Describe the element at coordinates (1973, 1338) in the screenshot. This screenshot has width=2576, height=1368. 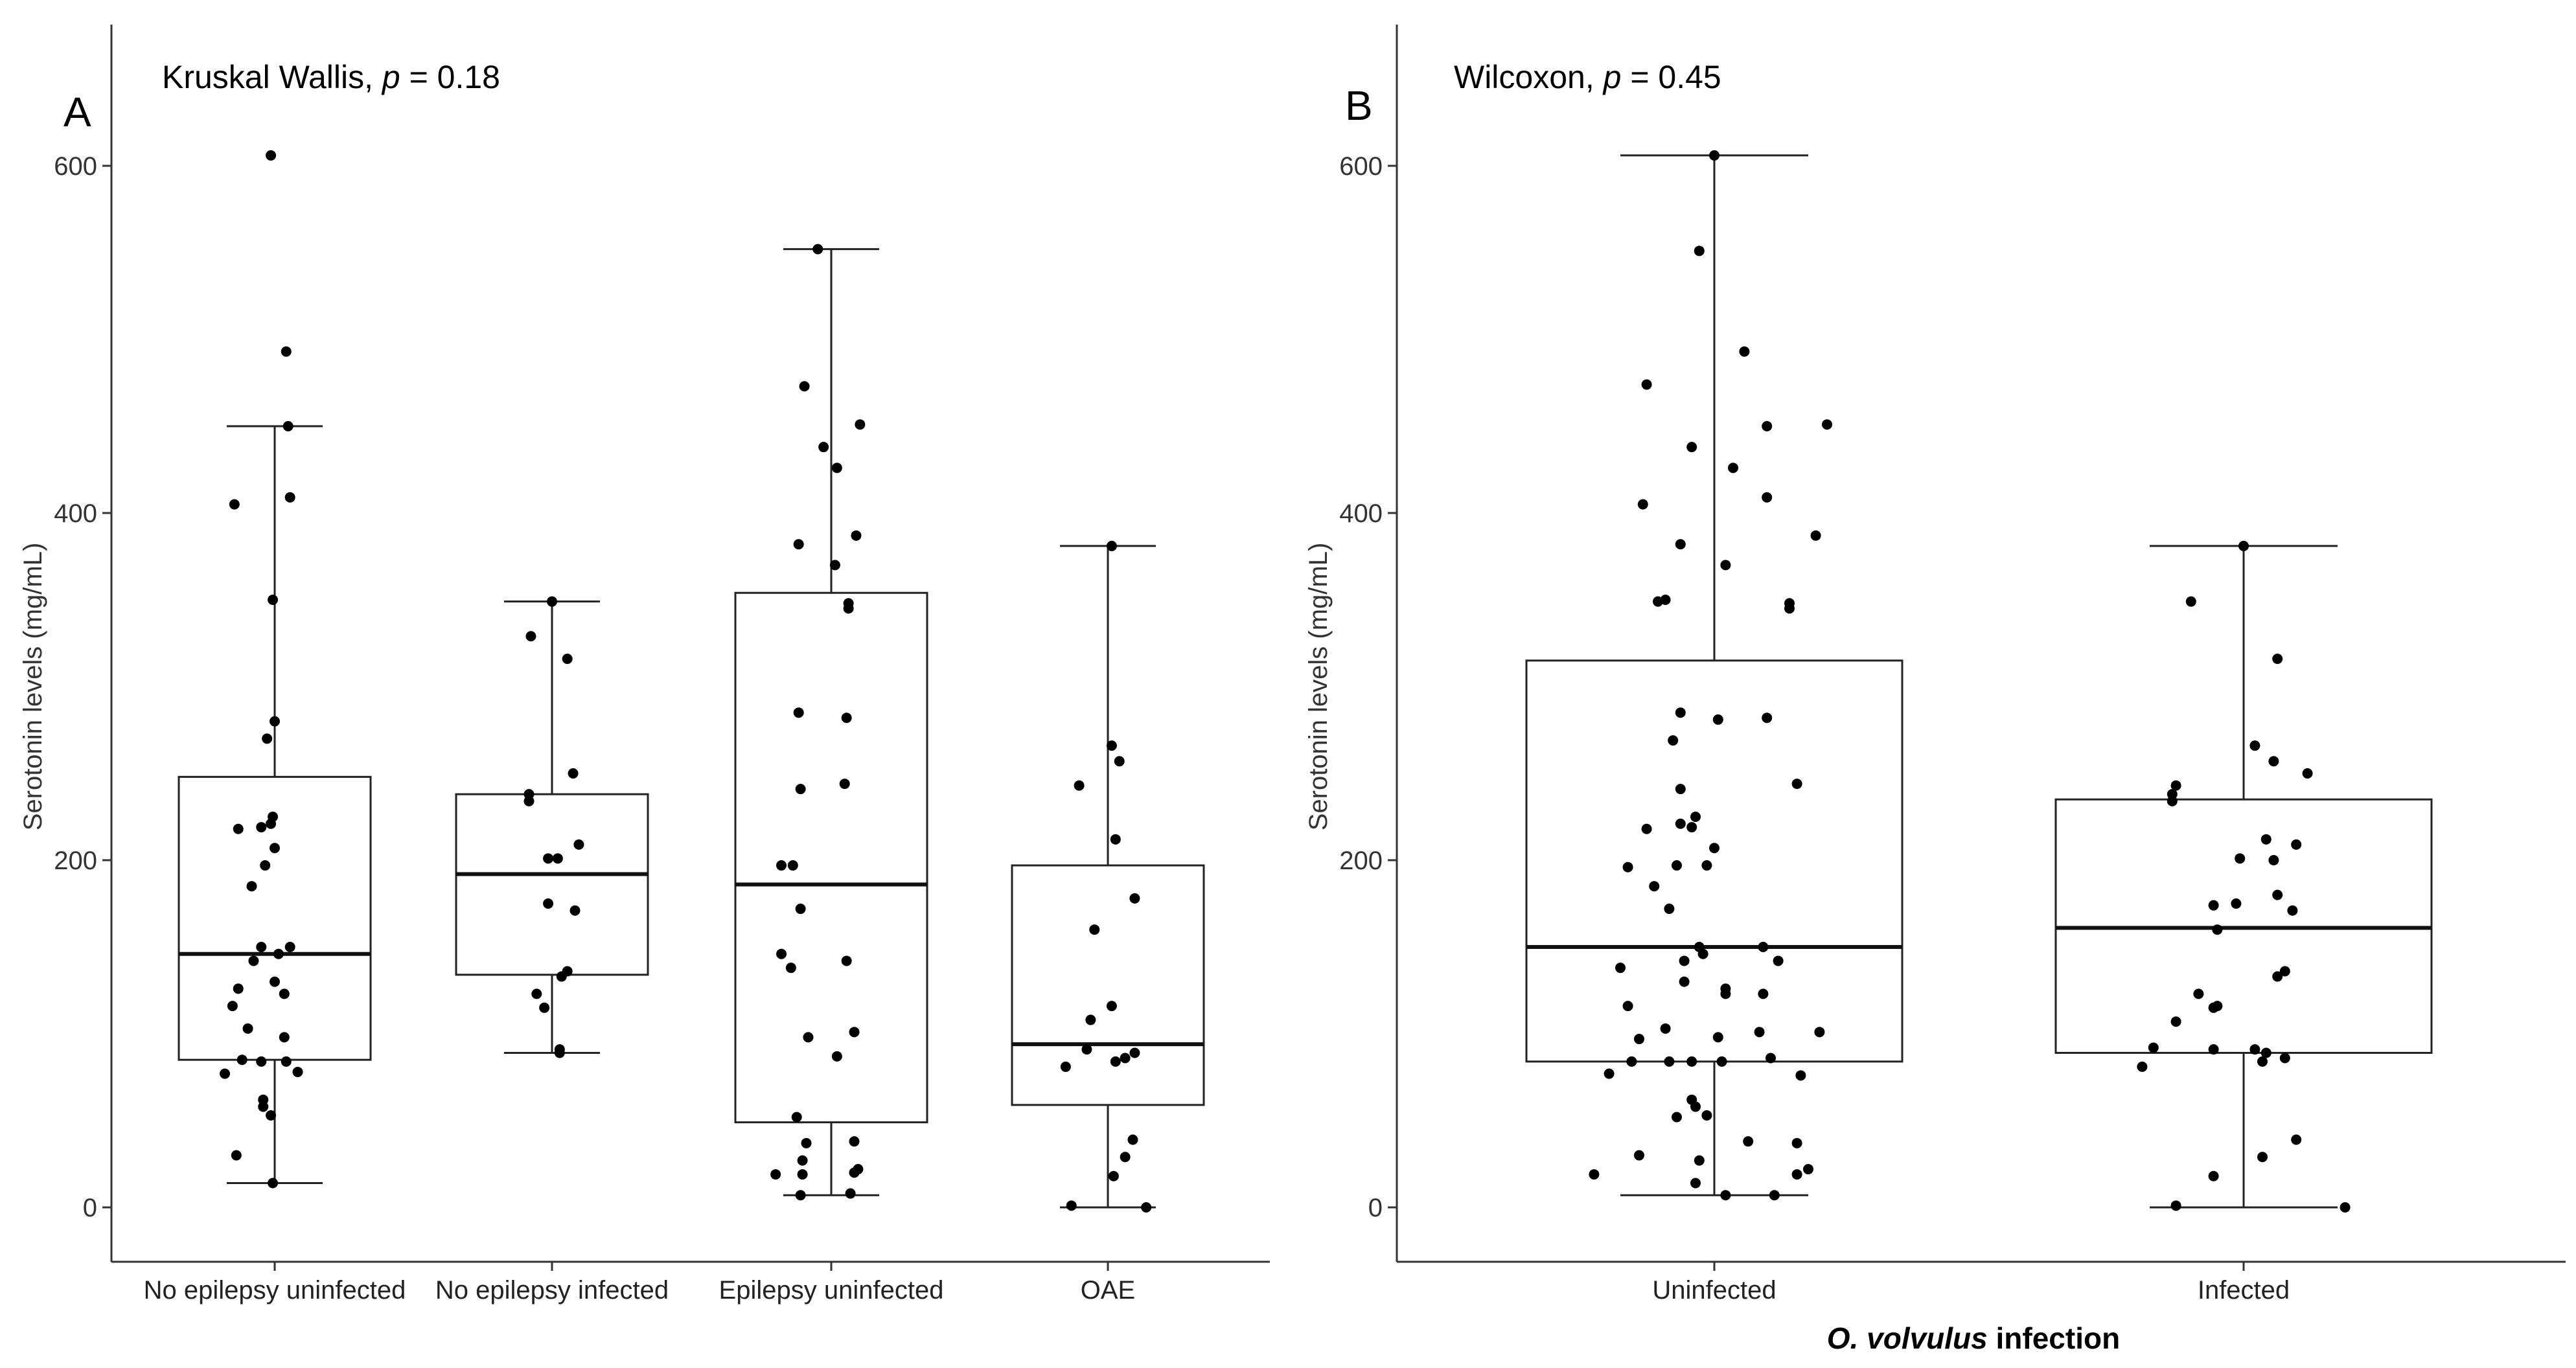
I see `panel-b-x-axis-title: O. volvulus infection` at that location.